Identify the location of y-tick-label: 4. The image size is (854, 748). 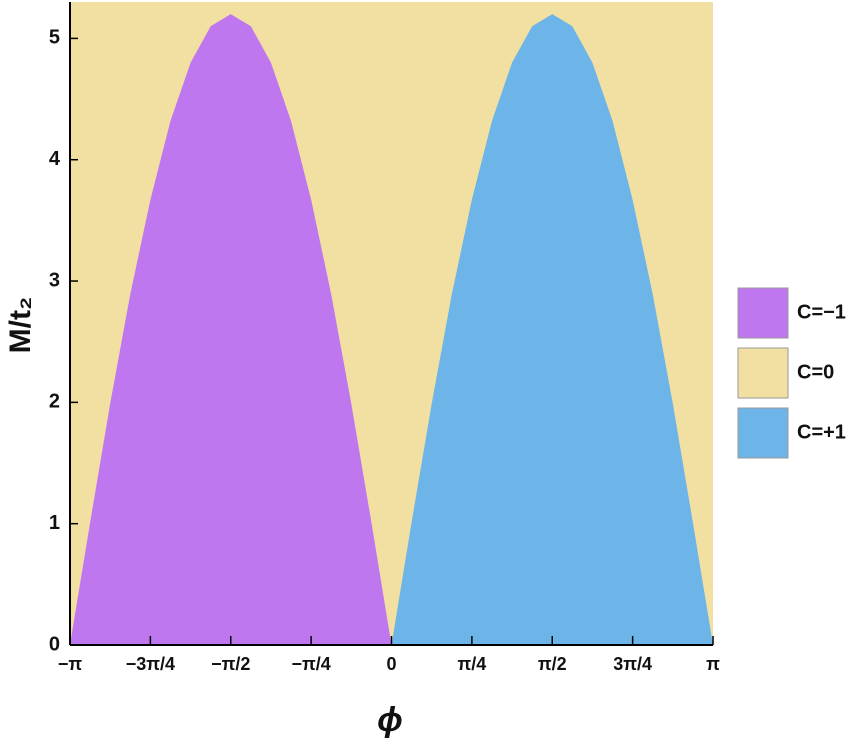
(55, 159).